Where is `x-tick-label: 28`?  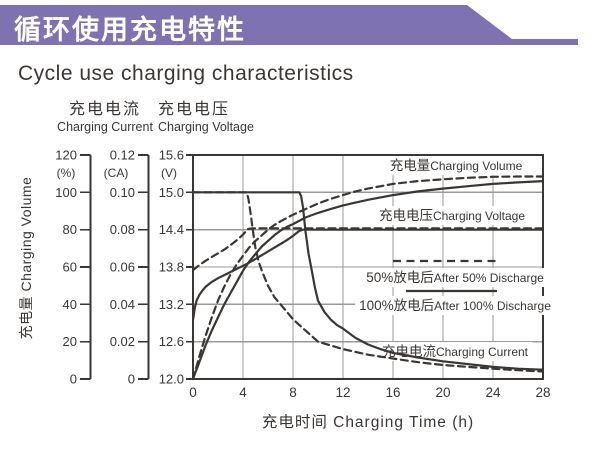 x-tick-label: 28 is located at coordinates (542, 392).